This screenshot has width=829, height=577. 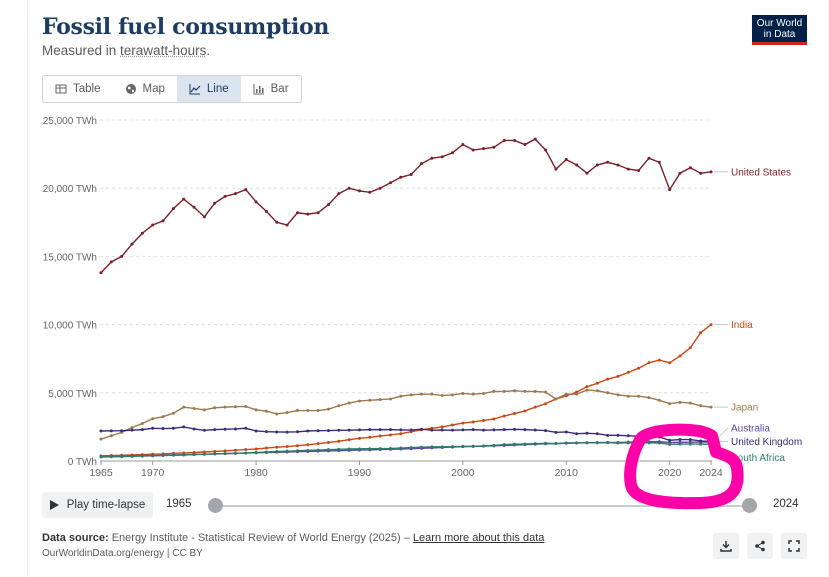 What do you see at coordinates (750, 428) in the screenshot?
I see `series-label-australia: Australia` at bounding box center [750, 428].